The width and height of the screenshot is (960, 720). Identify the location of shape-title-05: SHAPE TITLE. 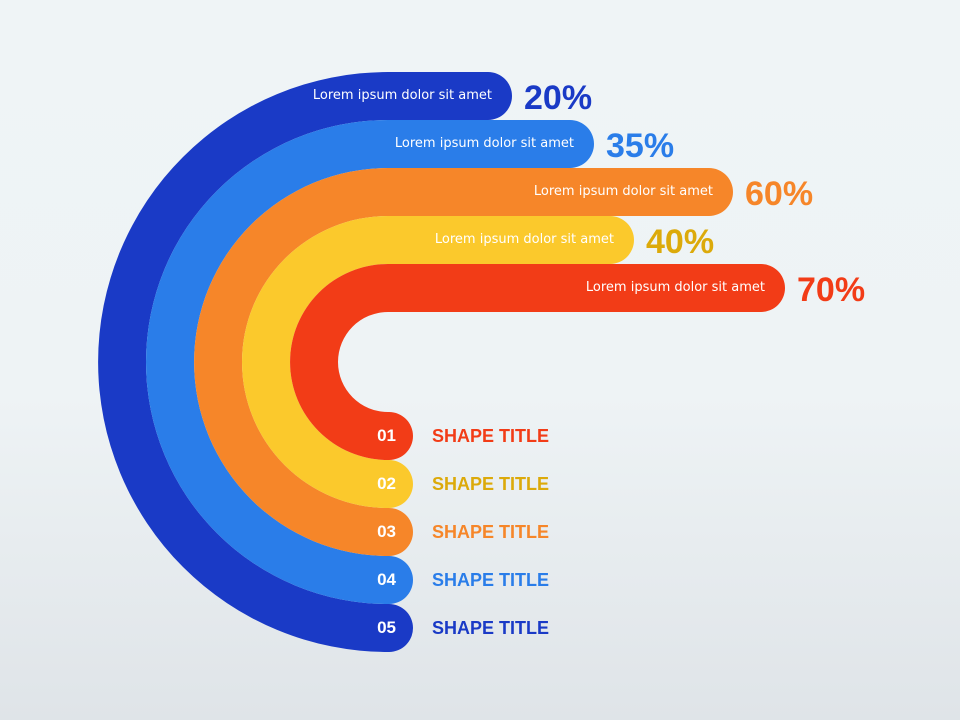
(491, 628).